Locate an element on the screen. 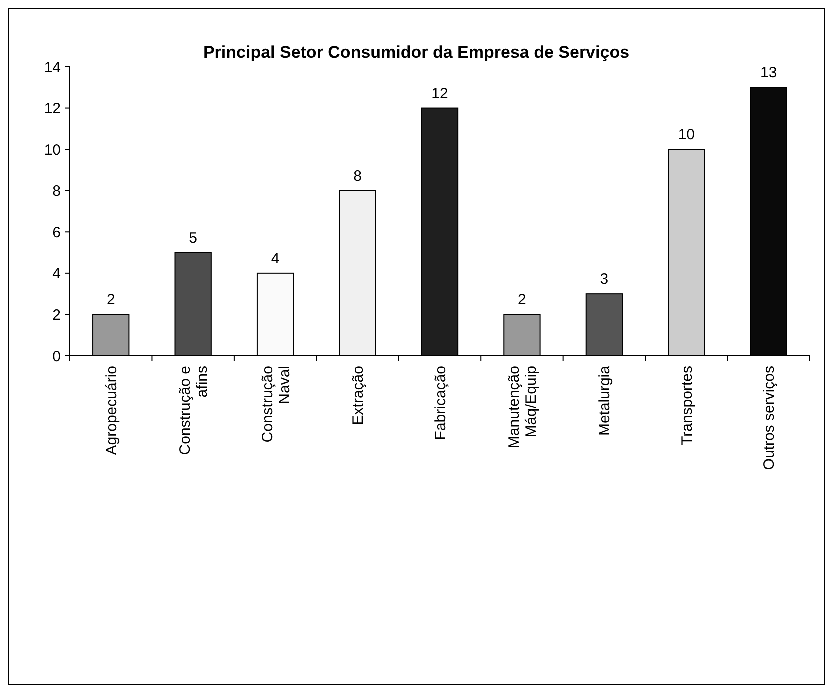 This screenshot has height=695, width=835. y-tick-label: 2 is located at coordinates (56, 315).